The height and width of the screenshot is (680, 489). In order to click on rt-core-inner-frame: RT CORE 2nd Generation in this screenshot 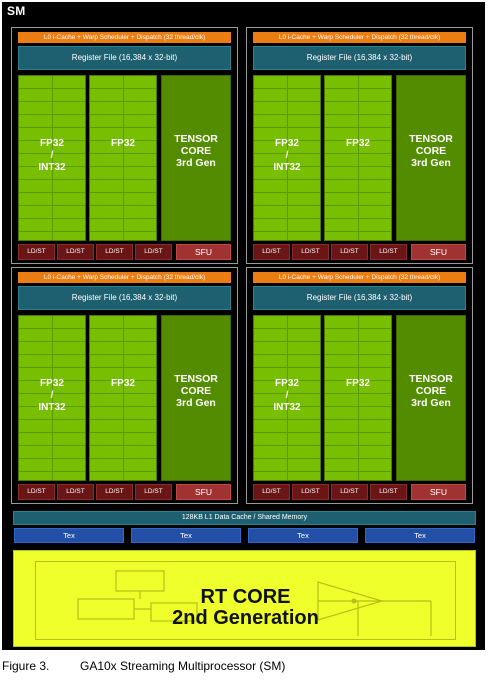, I will do `click(245, 600)`.